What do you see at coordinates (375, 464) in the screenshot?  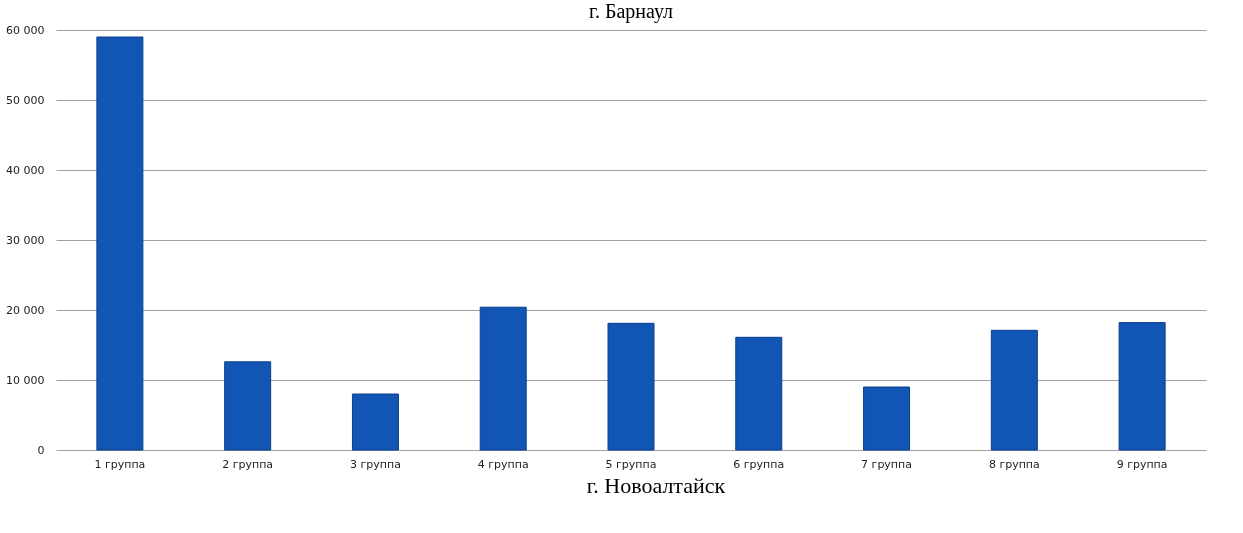 I see `x-tick-label: 3 группа` at bounding box center [375, 464].